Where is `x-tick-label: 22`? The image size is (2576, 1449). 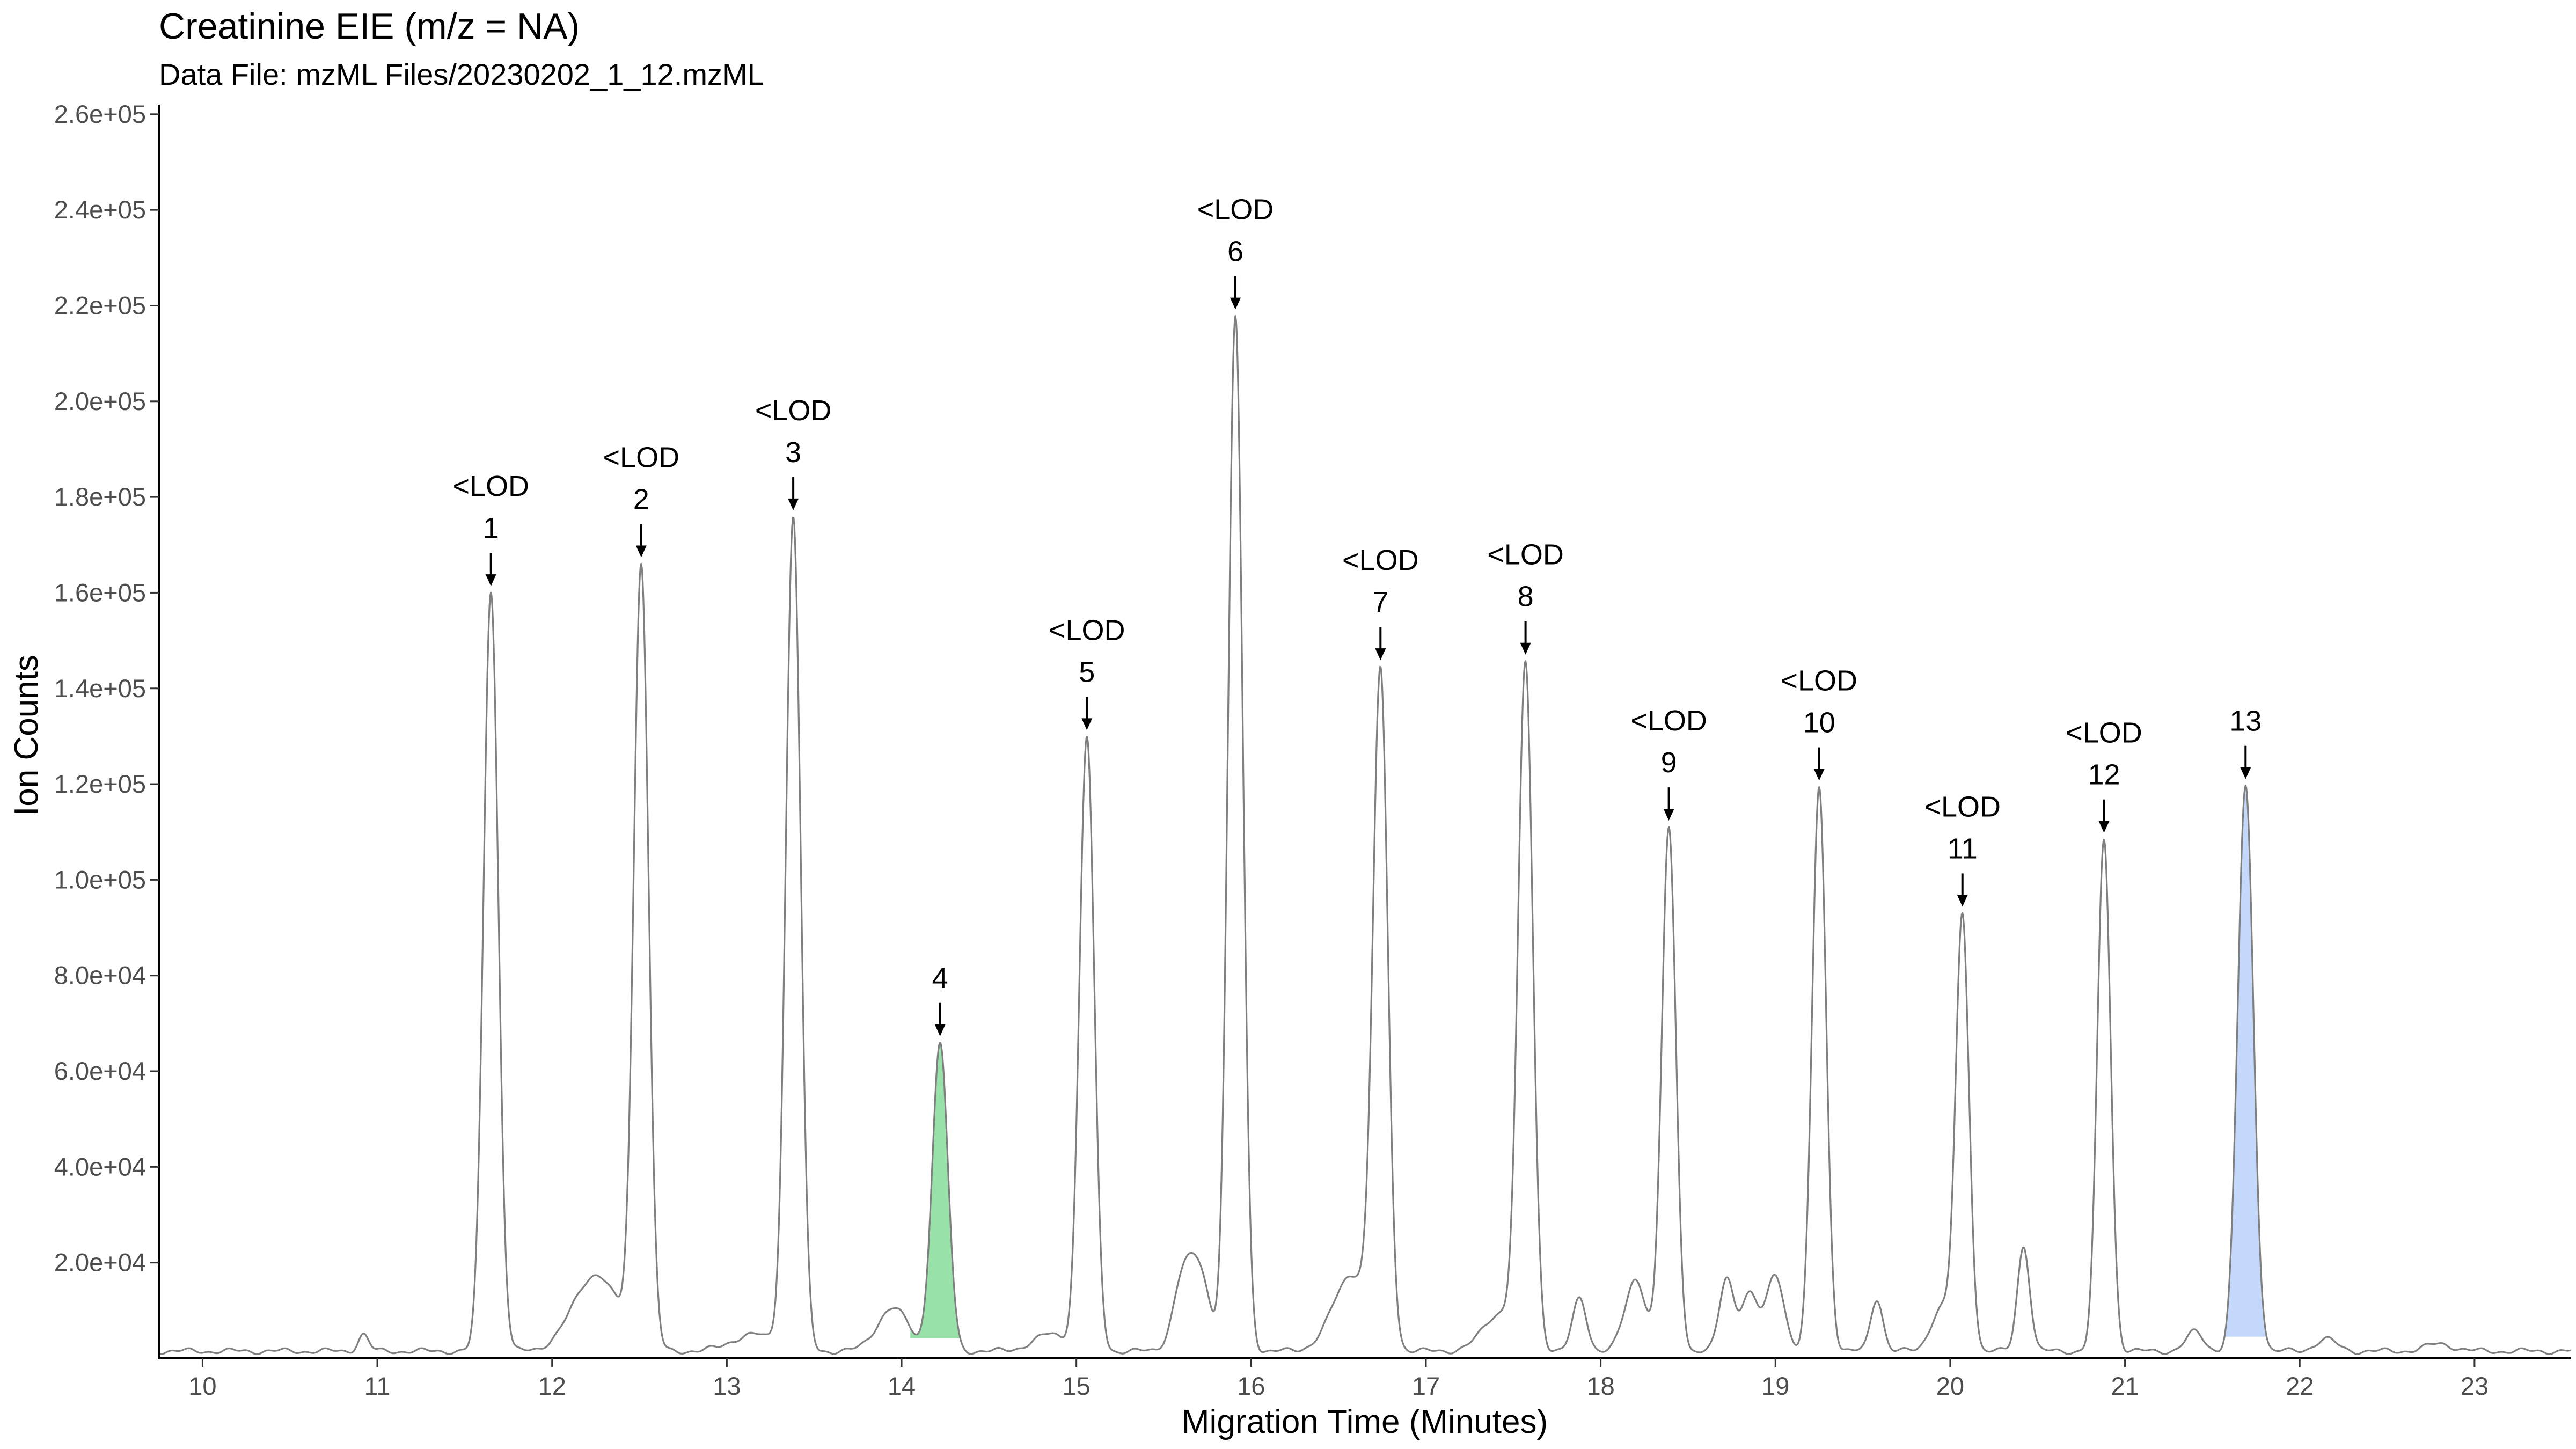
x-tick-label: 22 is located at coordinates (2300, 1386).